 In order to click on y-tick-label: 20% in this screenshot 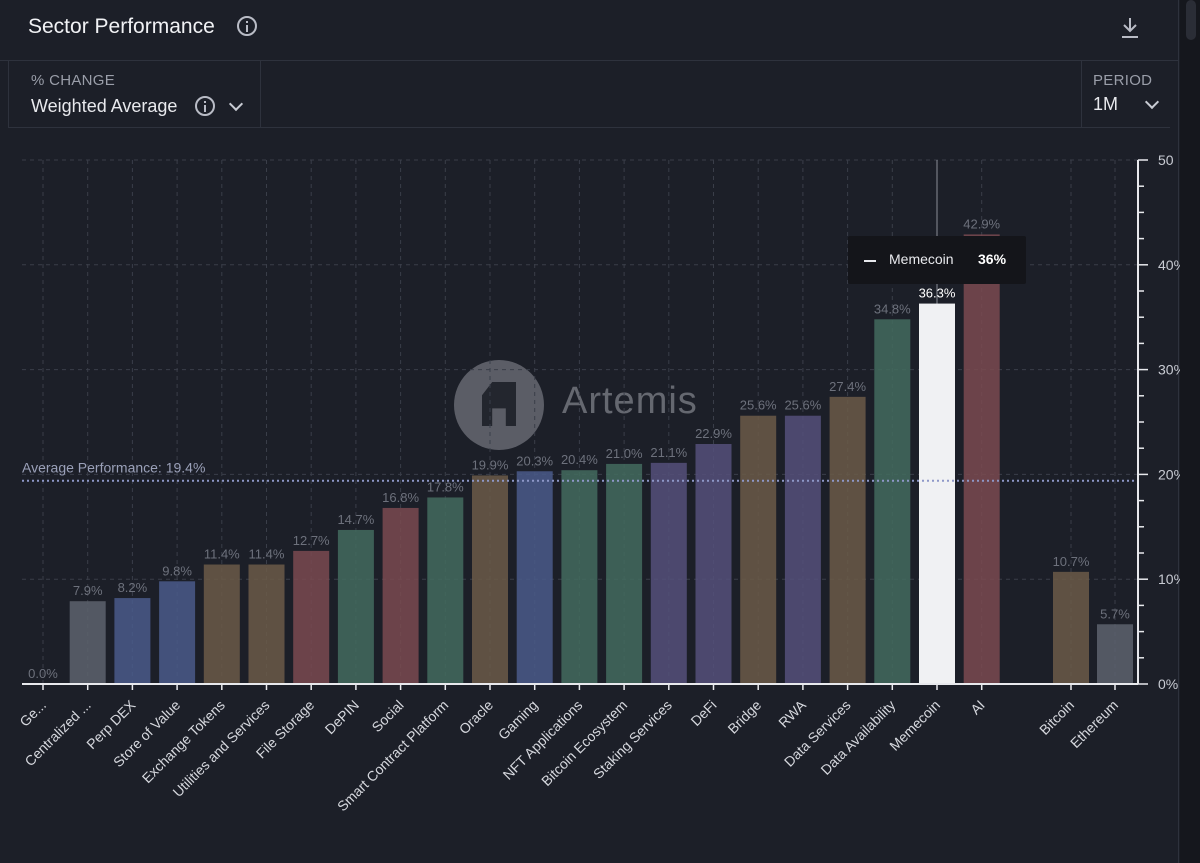, I will do `click(1169, 474)`.